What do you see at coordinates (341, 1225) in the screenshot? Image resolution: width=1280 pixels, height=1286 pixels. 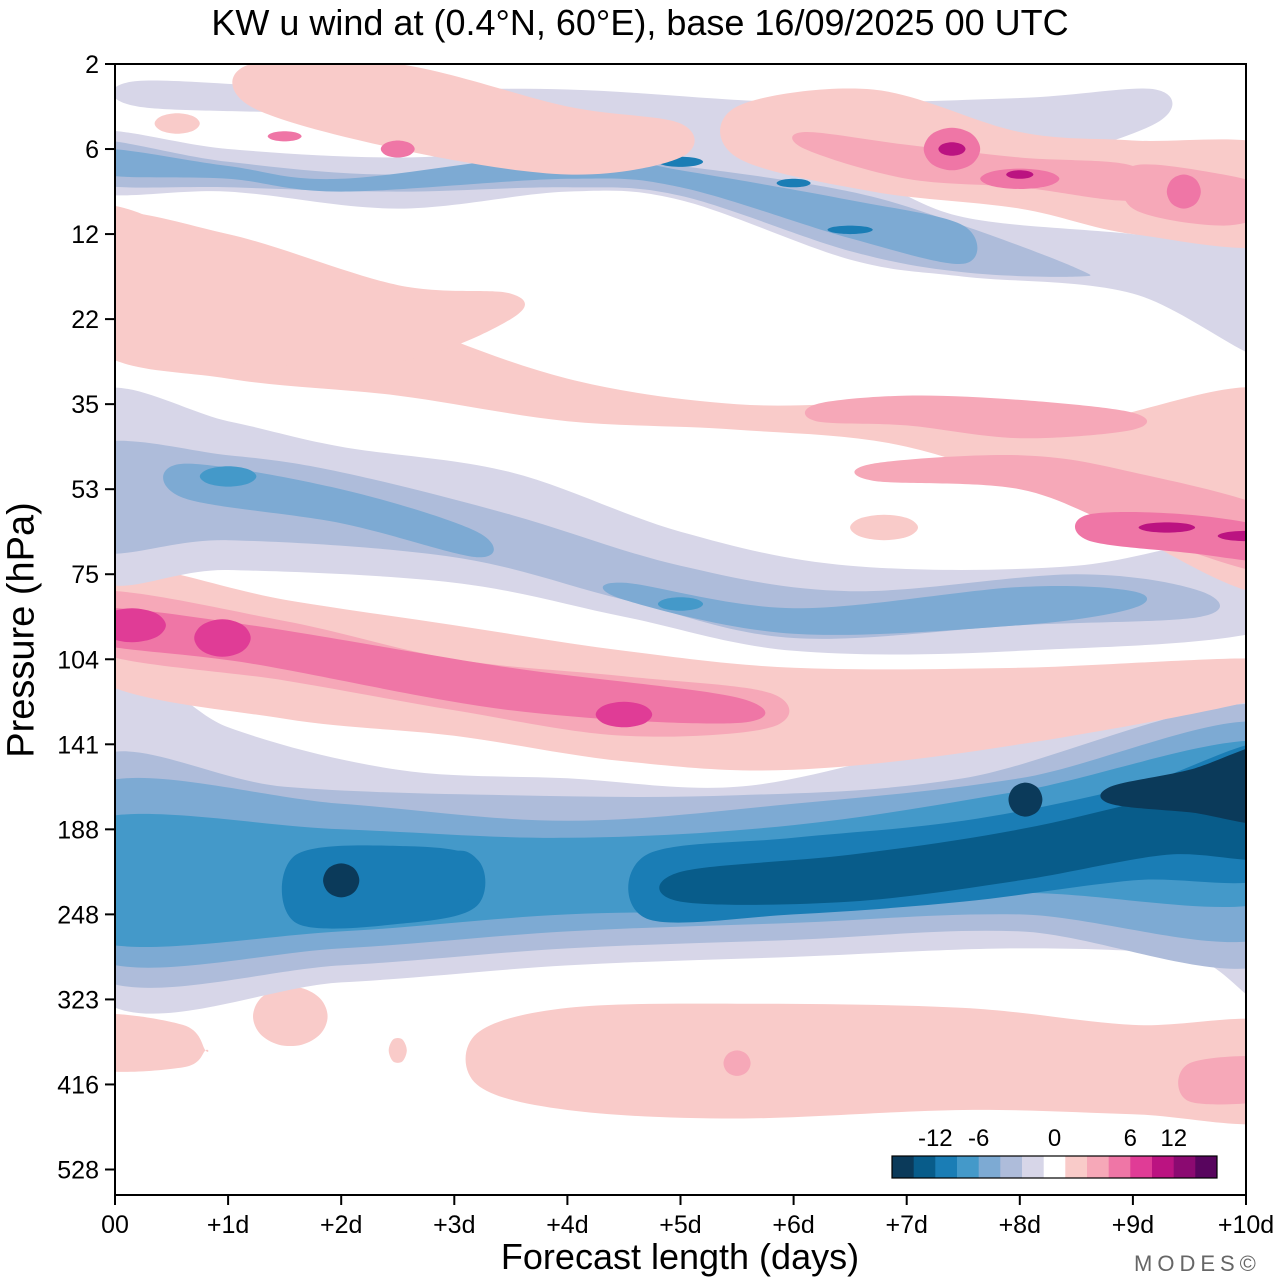 I see `x-tick-label: +2d` at bounding box center [341, 1225].